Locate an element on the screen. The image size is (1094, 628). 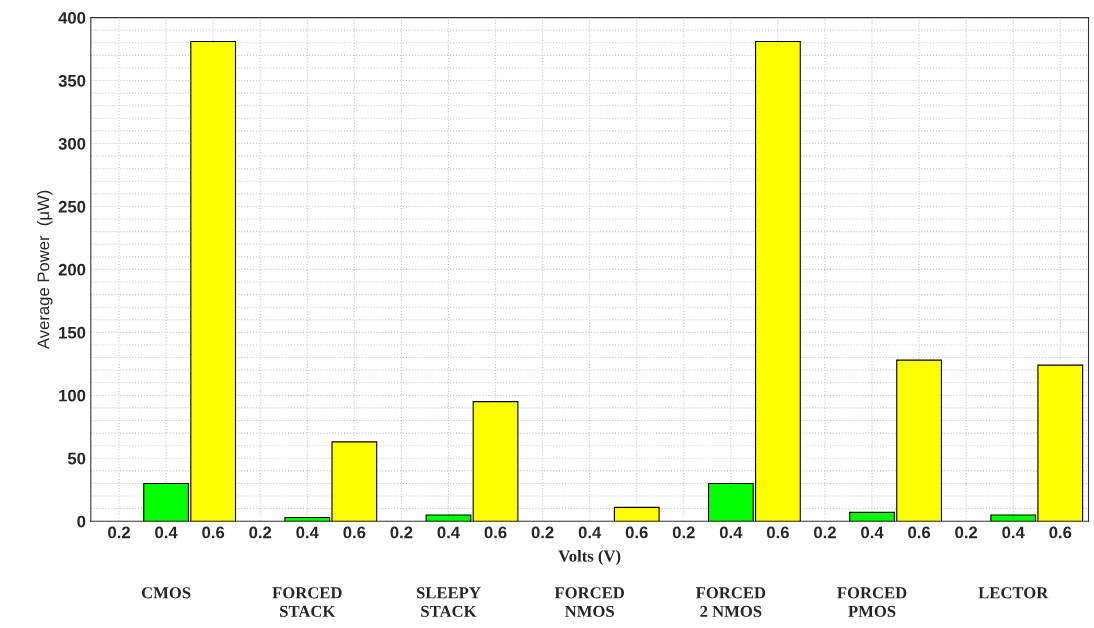
y-tick-label: 100 is located at coordinates (72, 395).